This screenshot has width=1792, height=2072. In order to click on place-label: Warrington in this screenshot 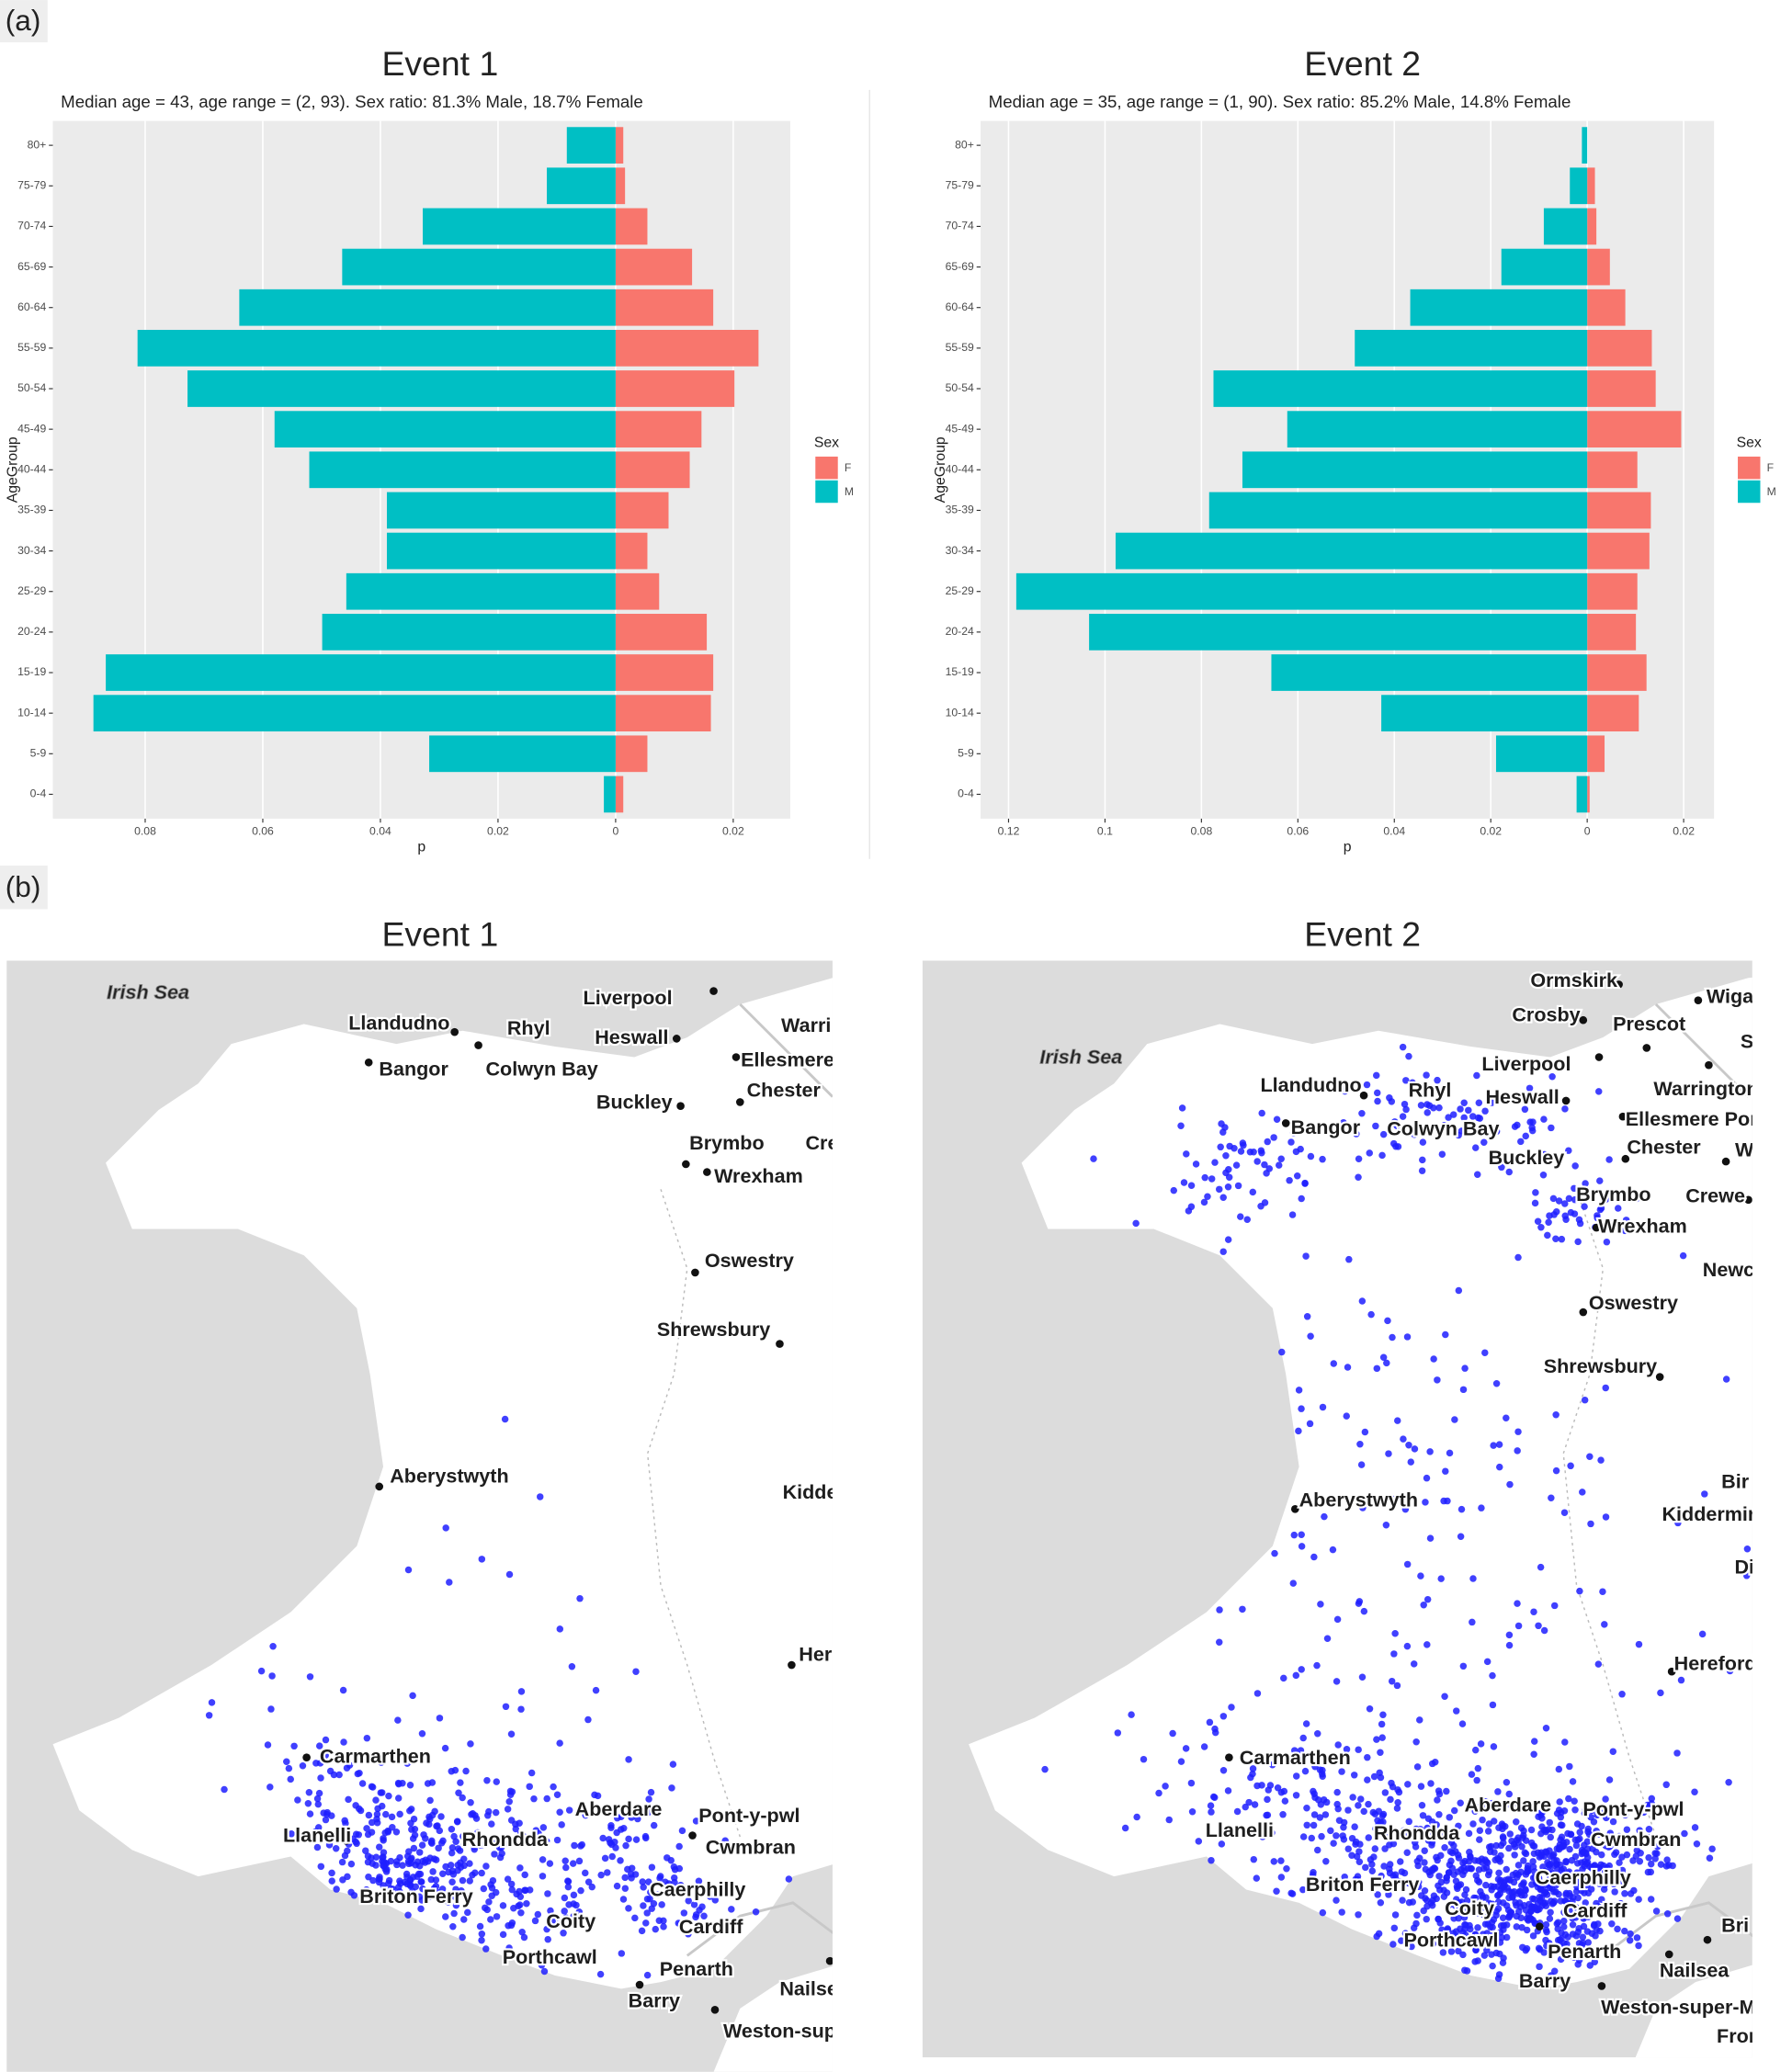, I will do `click(1705, 1088)`.